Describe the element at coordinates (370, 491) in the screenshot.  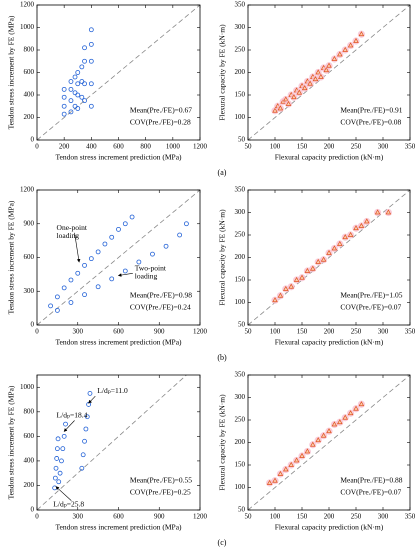
I see `annotation: COV(Pre./FE)=0.07` at that location.